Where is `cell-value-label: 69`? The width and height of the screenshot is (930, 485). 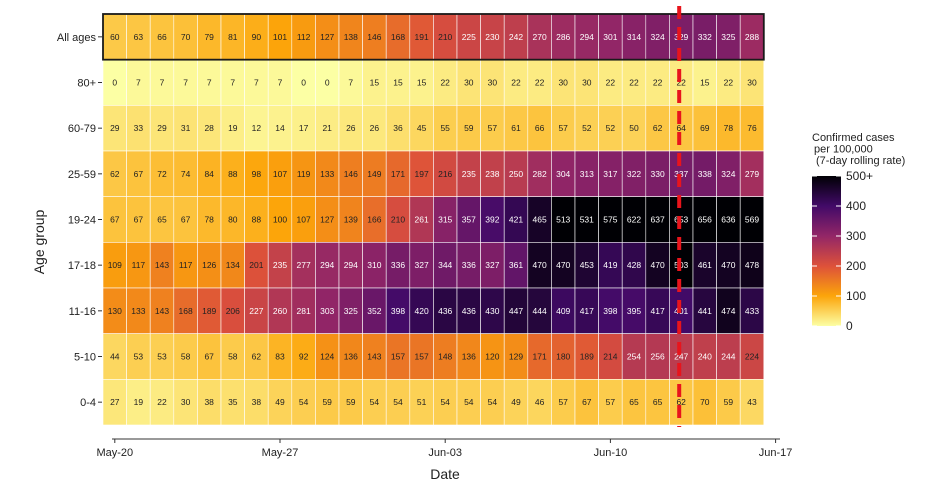 cell-value-label: 69 is located at coordinates (705, 128).